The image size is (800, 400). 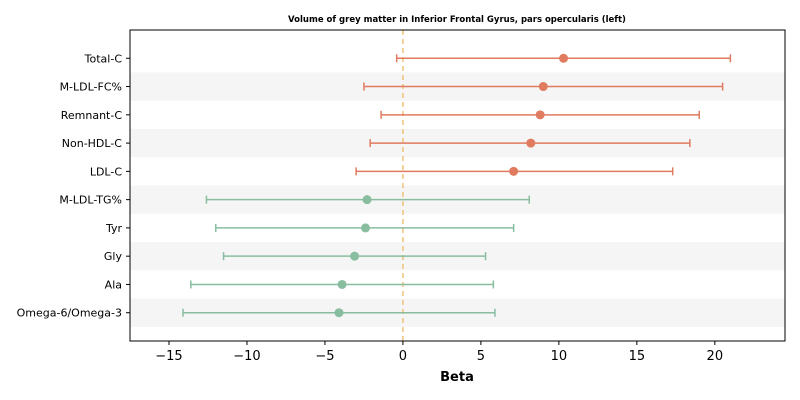 I want to click on row-label: Omega-6/Omega-3, so click(x=69, y=313).